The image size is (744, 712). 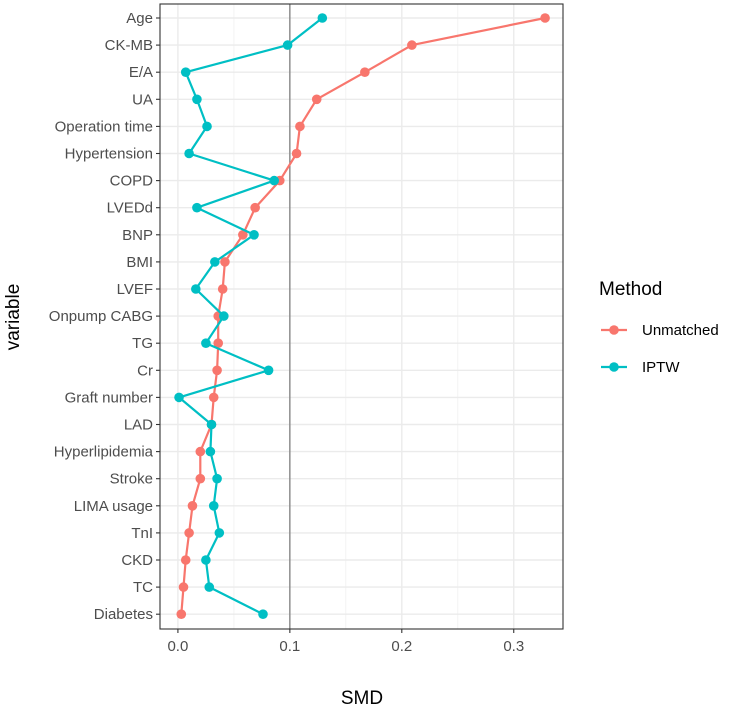 What do you see at coordinates (362, 698) in the screenshot?
I see `x-axis-title: SMD` at bounding box center [362, 698].